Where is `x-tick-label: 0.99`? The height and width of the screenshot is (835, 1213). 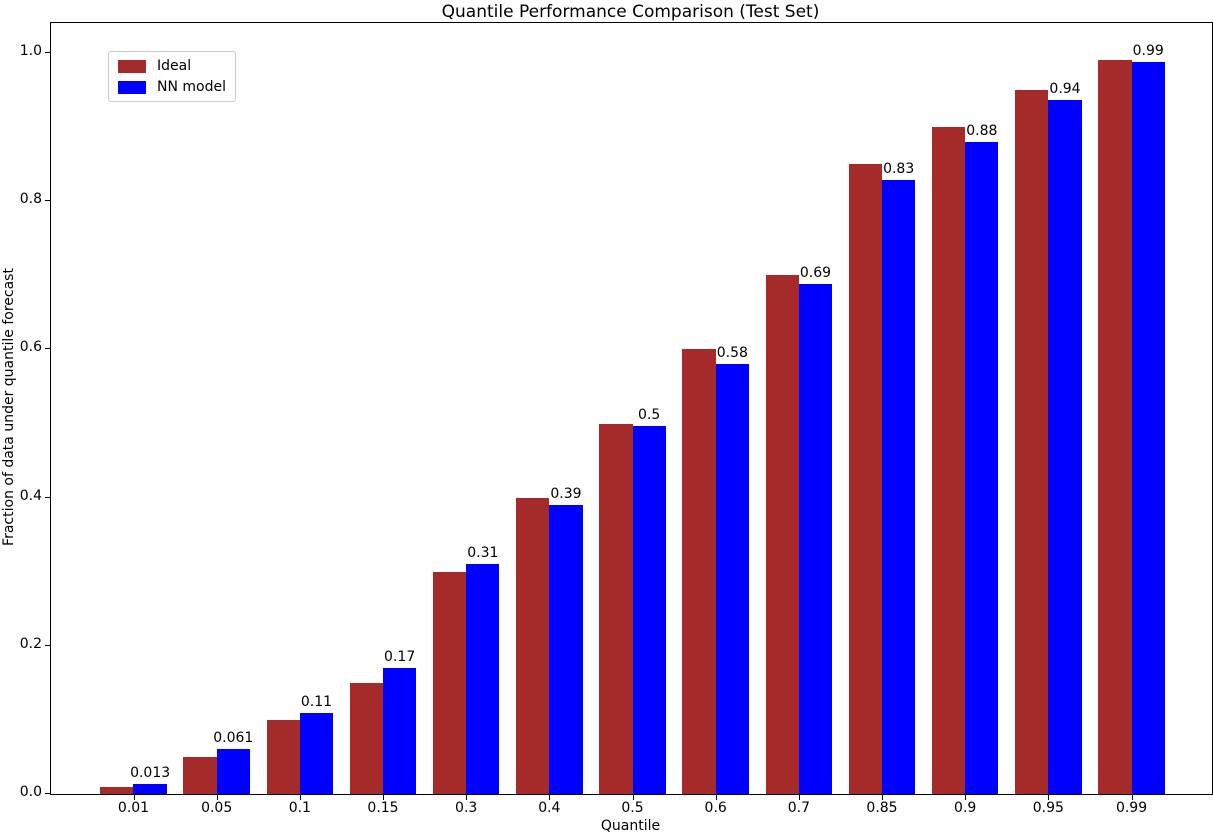 x-tick-label: 0.99 is located at coordinates (1131, 808).